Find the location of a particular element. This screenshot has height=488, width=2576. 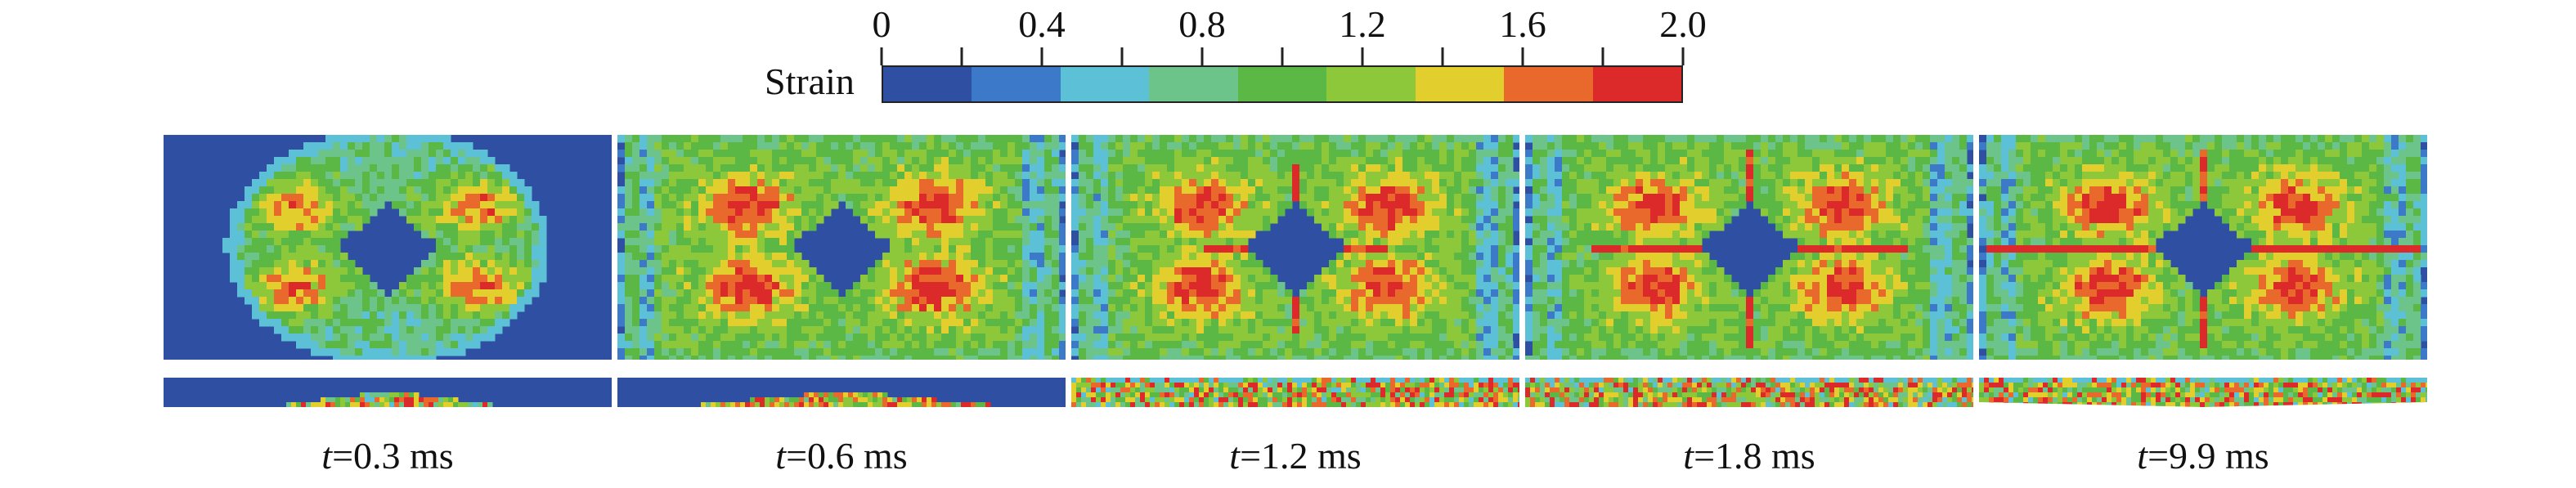

time-value: =1.8 ms is located at coordinates (1755, 456).